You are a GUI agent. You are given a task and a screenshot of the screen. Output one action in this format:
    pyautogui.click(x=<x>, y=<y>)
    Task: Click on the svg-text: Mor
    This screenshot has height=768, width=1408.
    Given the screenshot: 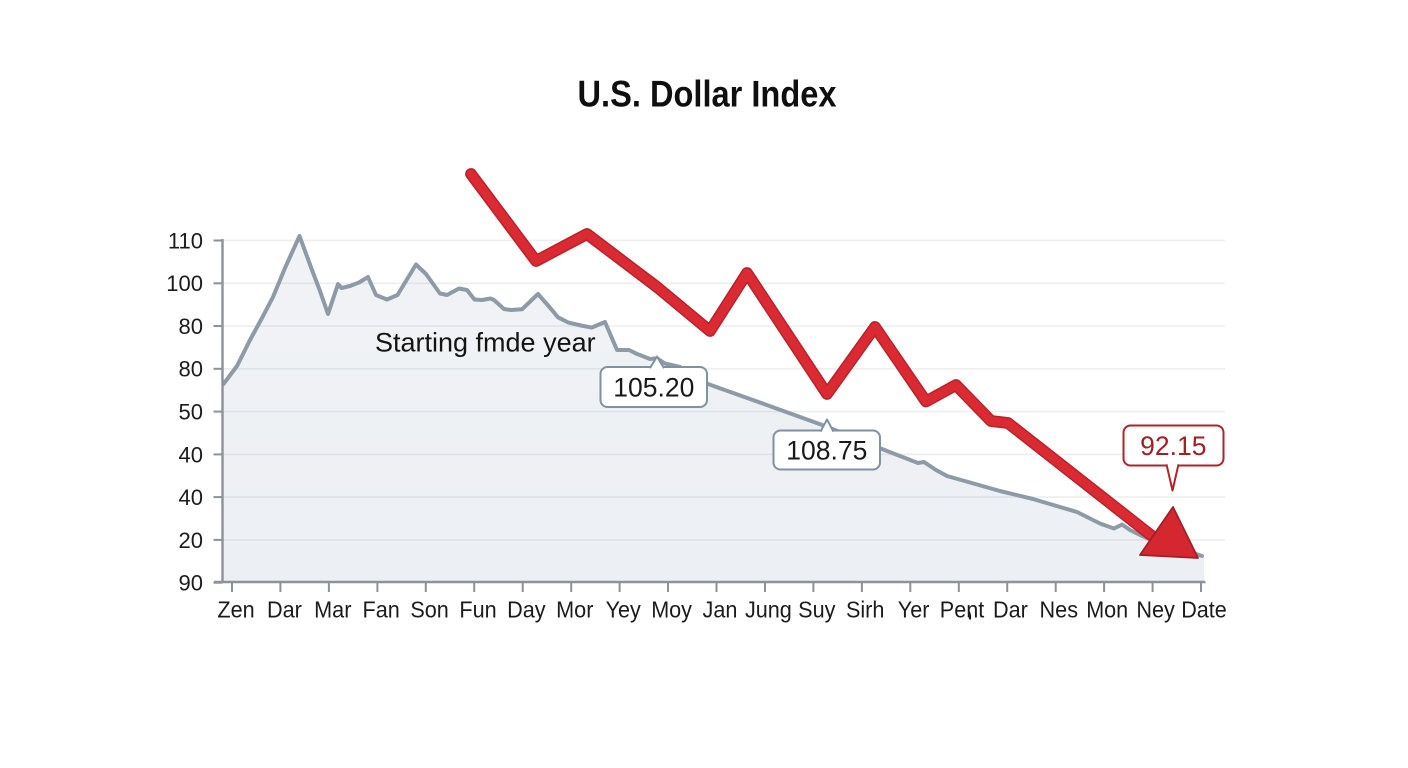 What is the action you would take?
    pyautogui.click(x=574, y=610)
    